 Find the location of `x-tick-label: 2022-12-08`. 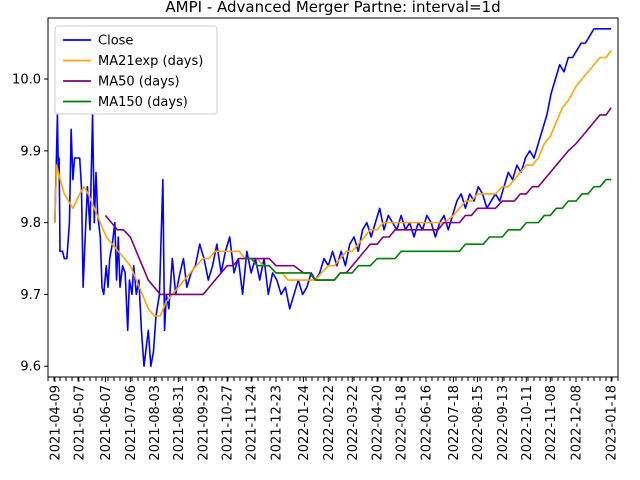

x-tick-label: 2022-12-08 is located at coordinates (577, 423).